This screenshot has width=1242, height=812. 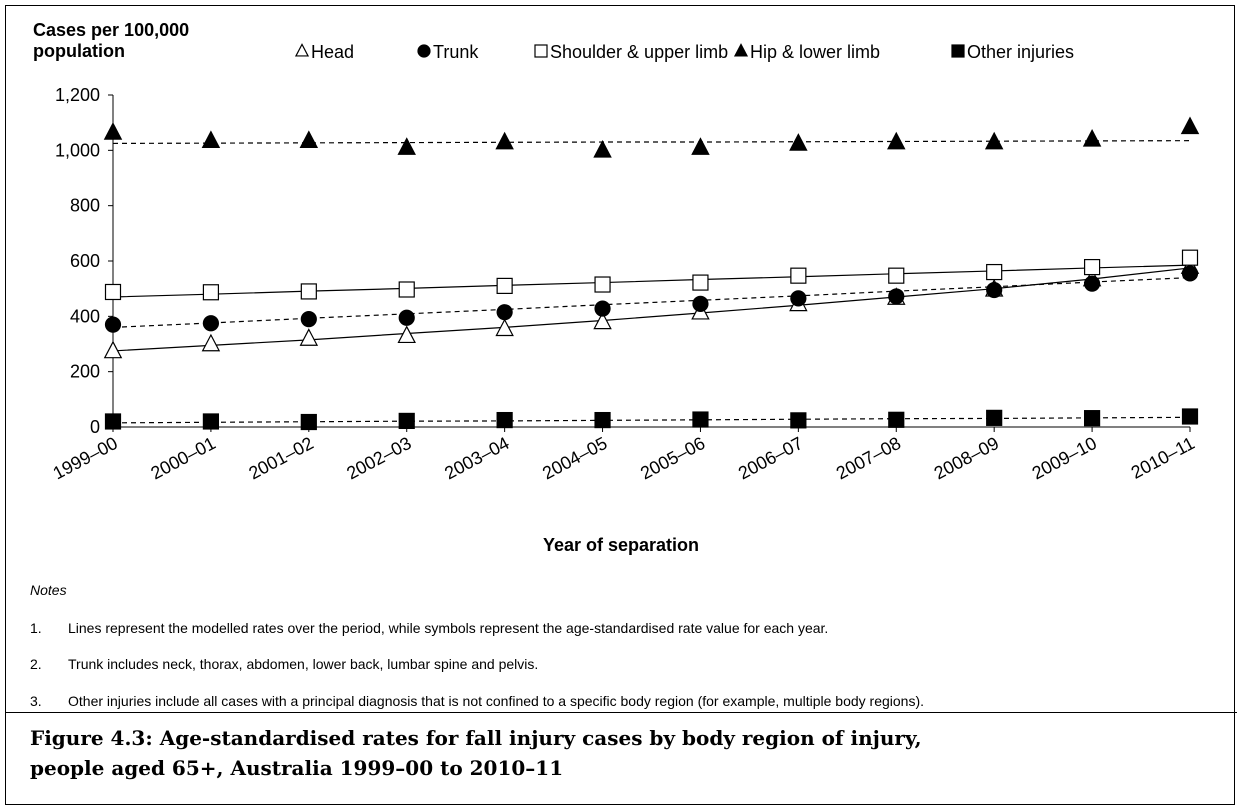 I want to click on note-number: 2., so click(x=36, y=664).